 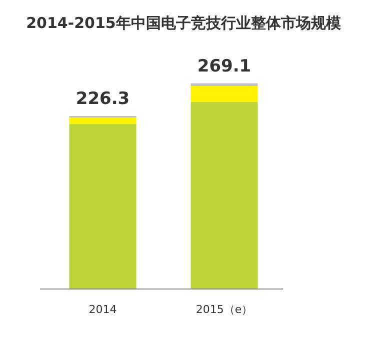 What do you see at coordinates (103, 99) in the screenshot?
I see `annotation: 226.3` at bounding box center [103, 99].